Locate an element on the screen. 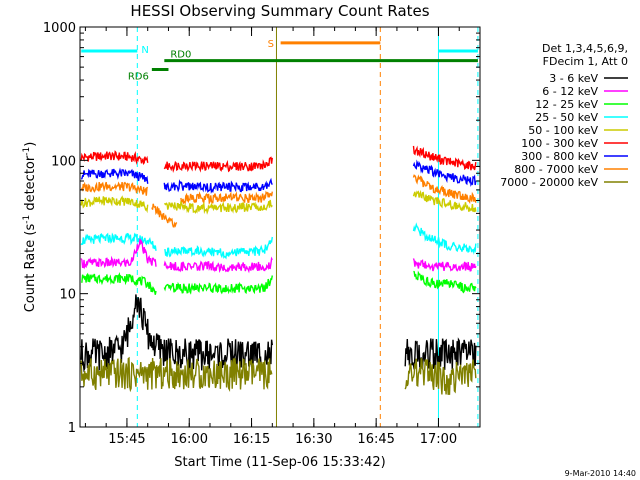  y-axis-label-sup1: -1 is located at coordinates (27, 219).